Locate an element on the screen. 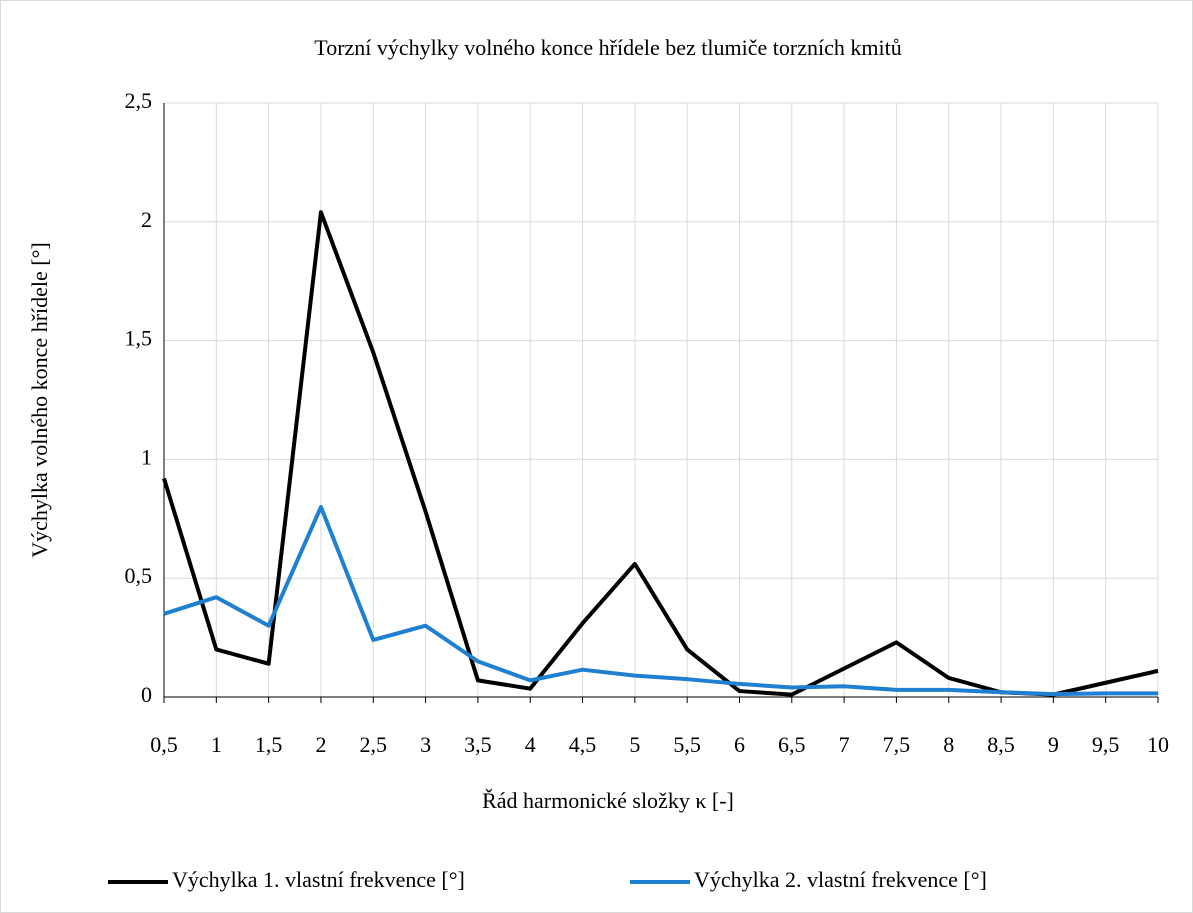 This screenshot has width=1193, height=913. x-tick-label: 0,5 is located at coordinates (164, 744).